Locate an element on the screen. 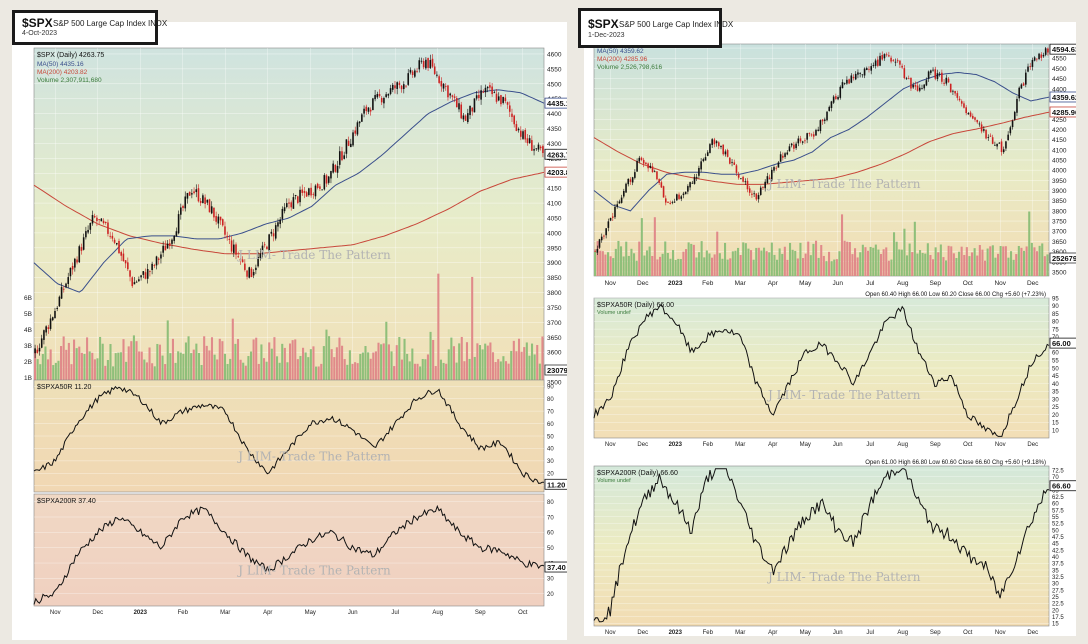  R-x-tick: Oct is located at coordinates (968, 283).